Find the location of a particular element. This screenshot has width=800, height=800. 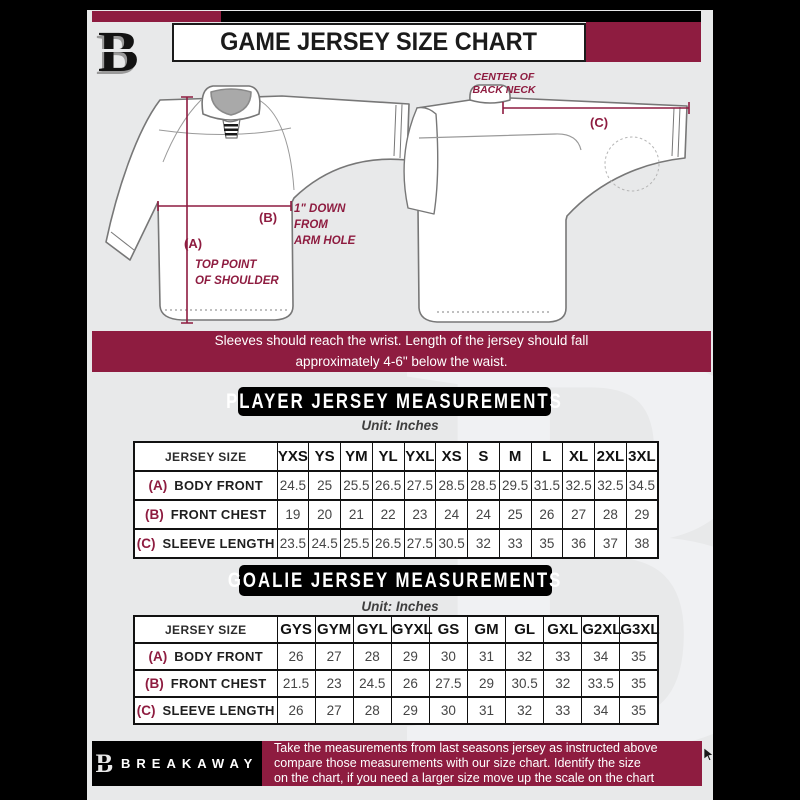

size-header-cell: 3XL is located at coordinates (642, 456).